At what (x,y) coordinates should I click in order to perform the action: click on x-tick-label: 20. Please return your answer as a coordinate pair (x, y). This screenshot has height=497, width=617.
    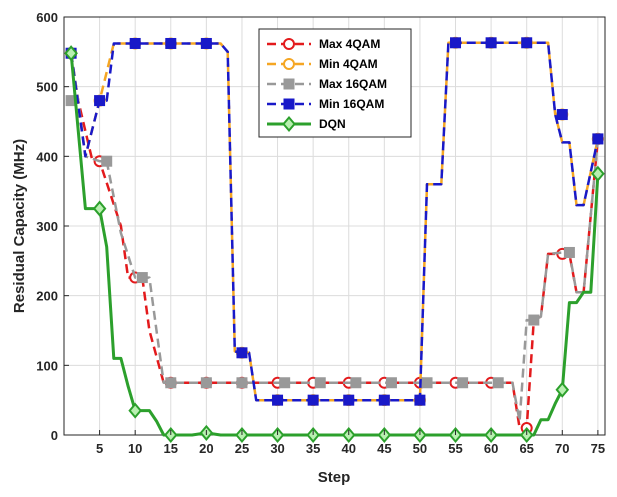
    Looking at the image, I should click on (206, 448).